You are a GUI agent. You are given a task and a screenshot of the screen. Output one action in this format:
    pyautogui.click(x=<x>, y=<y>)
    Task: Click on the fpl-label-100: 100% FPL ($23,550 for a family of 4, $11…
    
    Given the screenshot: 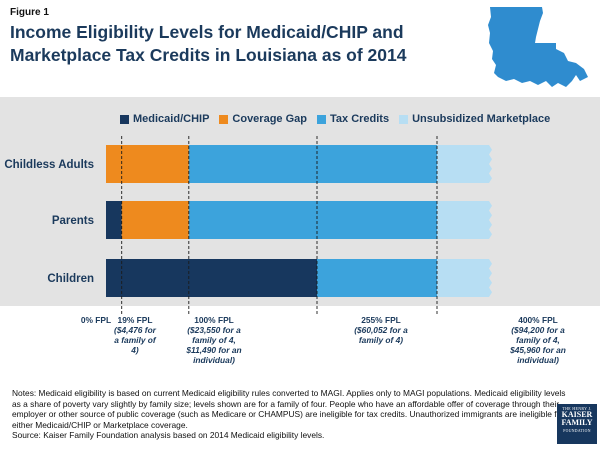 What is the action you would take?
    pyautogui.click(x=214, y=340)
    